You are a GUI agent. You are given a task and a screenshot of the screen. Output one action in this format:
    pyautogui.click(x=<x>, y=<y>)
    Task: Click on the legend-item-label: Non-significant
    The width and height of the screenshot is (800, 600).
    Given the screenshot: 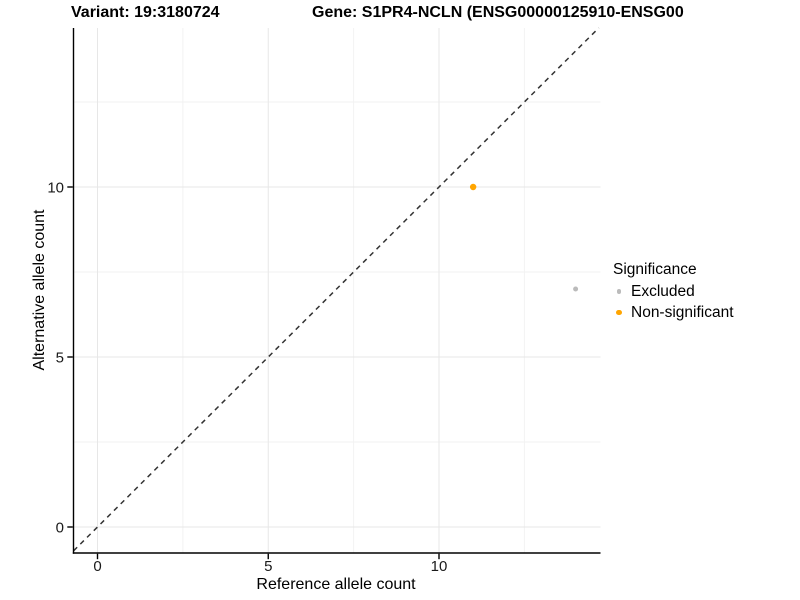 What is the action you would take?
    pyautogui.click(x=682, y=312)
    